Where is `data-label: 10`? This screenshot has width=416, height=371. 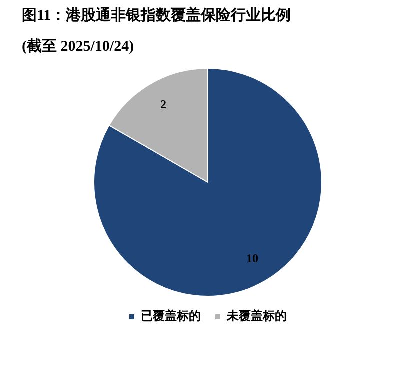
data-label: 10 is located at coordinates (252, 259).